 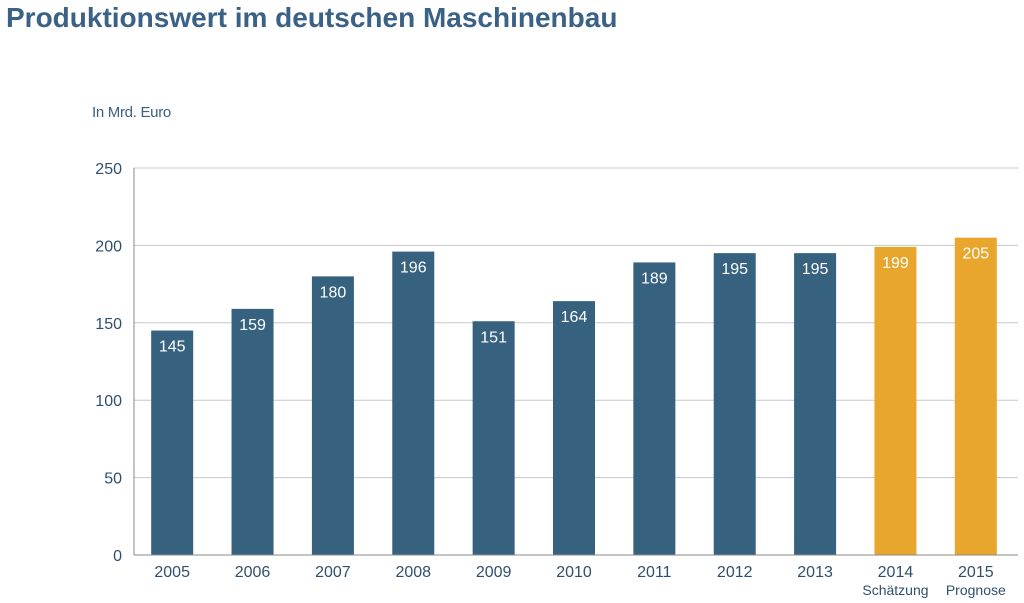 What do you see at coordinates (976, 572) in the screenshot?
I see `x-tick-label-2015: 2015` at bounding box center [976, 572].